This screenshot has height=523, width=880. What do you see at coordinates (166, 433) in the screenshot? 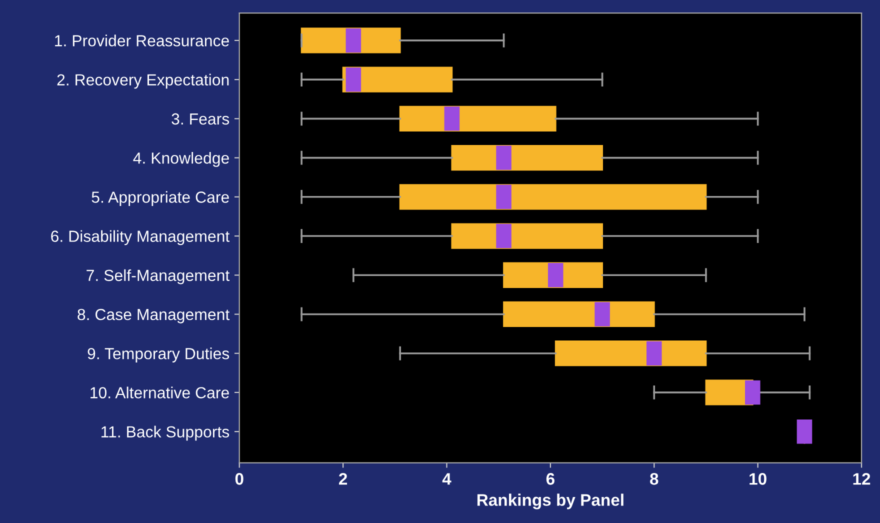
I see `y-tick-label: 11. Back Supports` at bounding box center [166, 433].